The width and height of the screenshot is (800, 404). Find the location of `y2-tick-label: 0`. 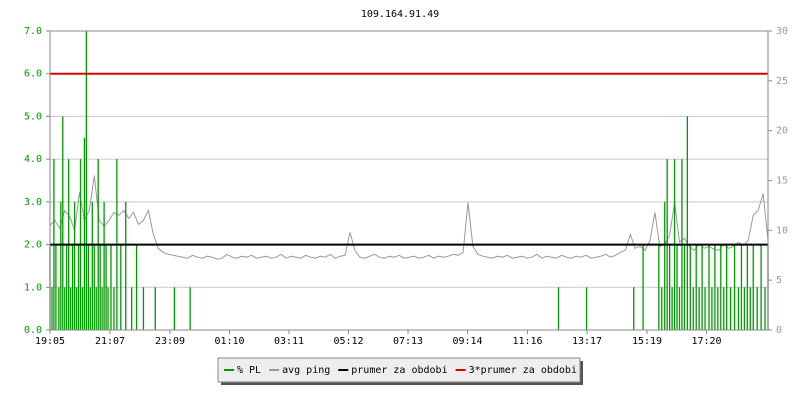

y2-tick-label: 0 is located at coordinates (779, 330).